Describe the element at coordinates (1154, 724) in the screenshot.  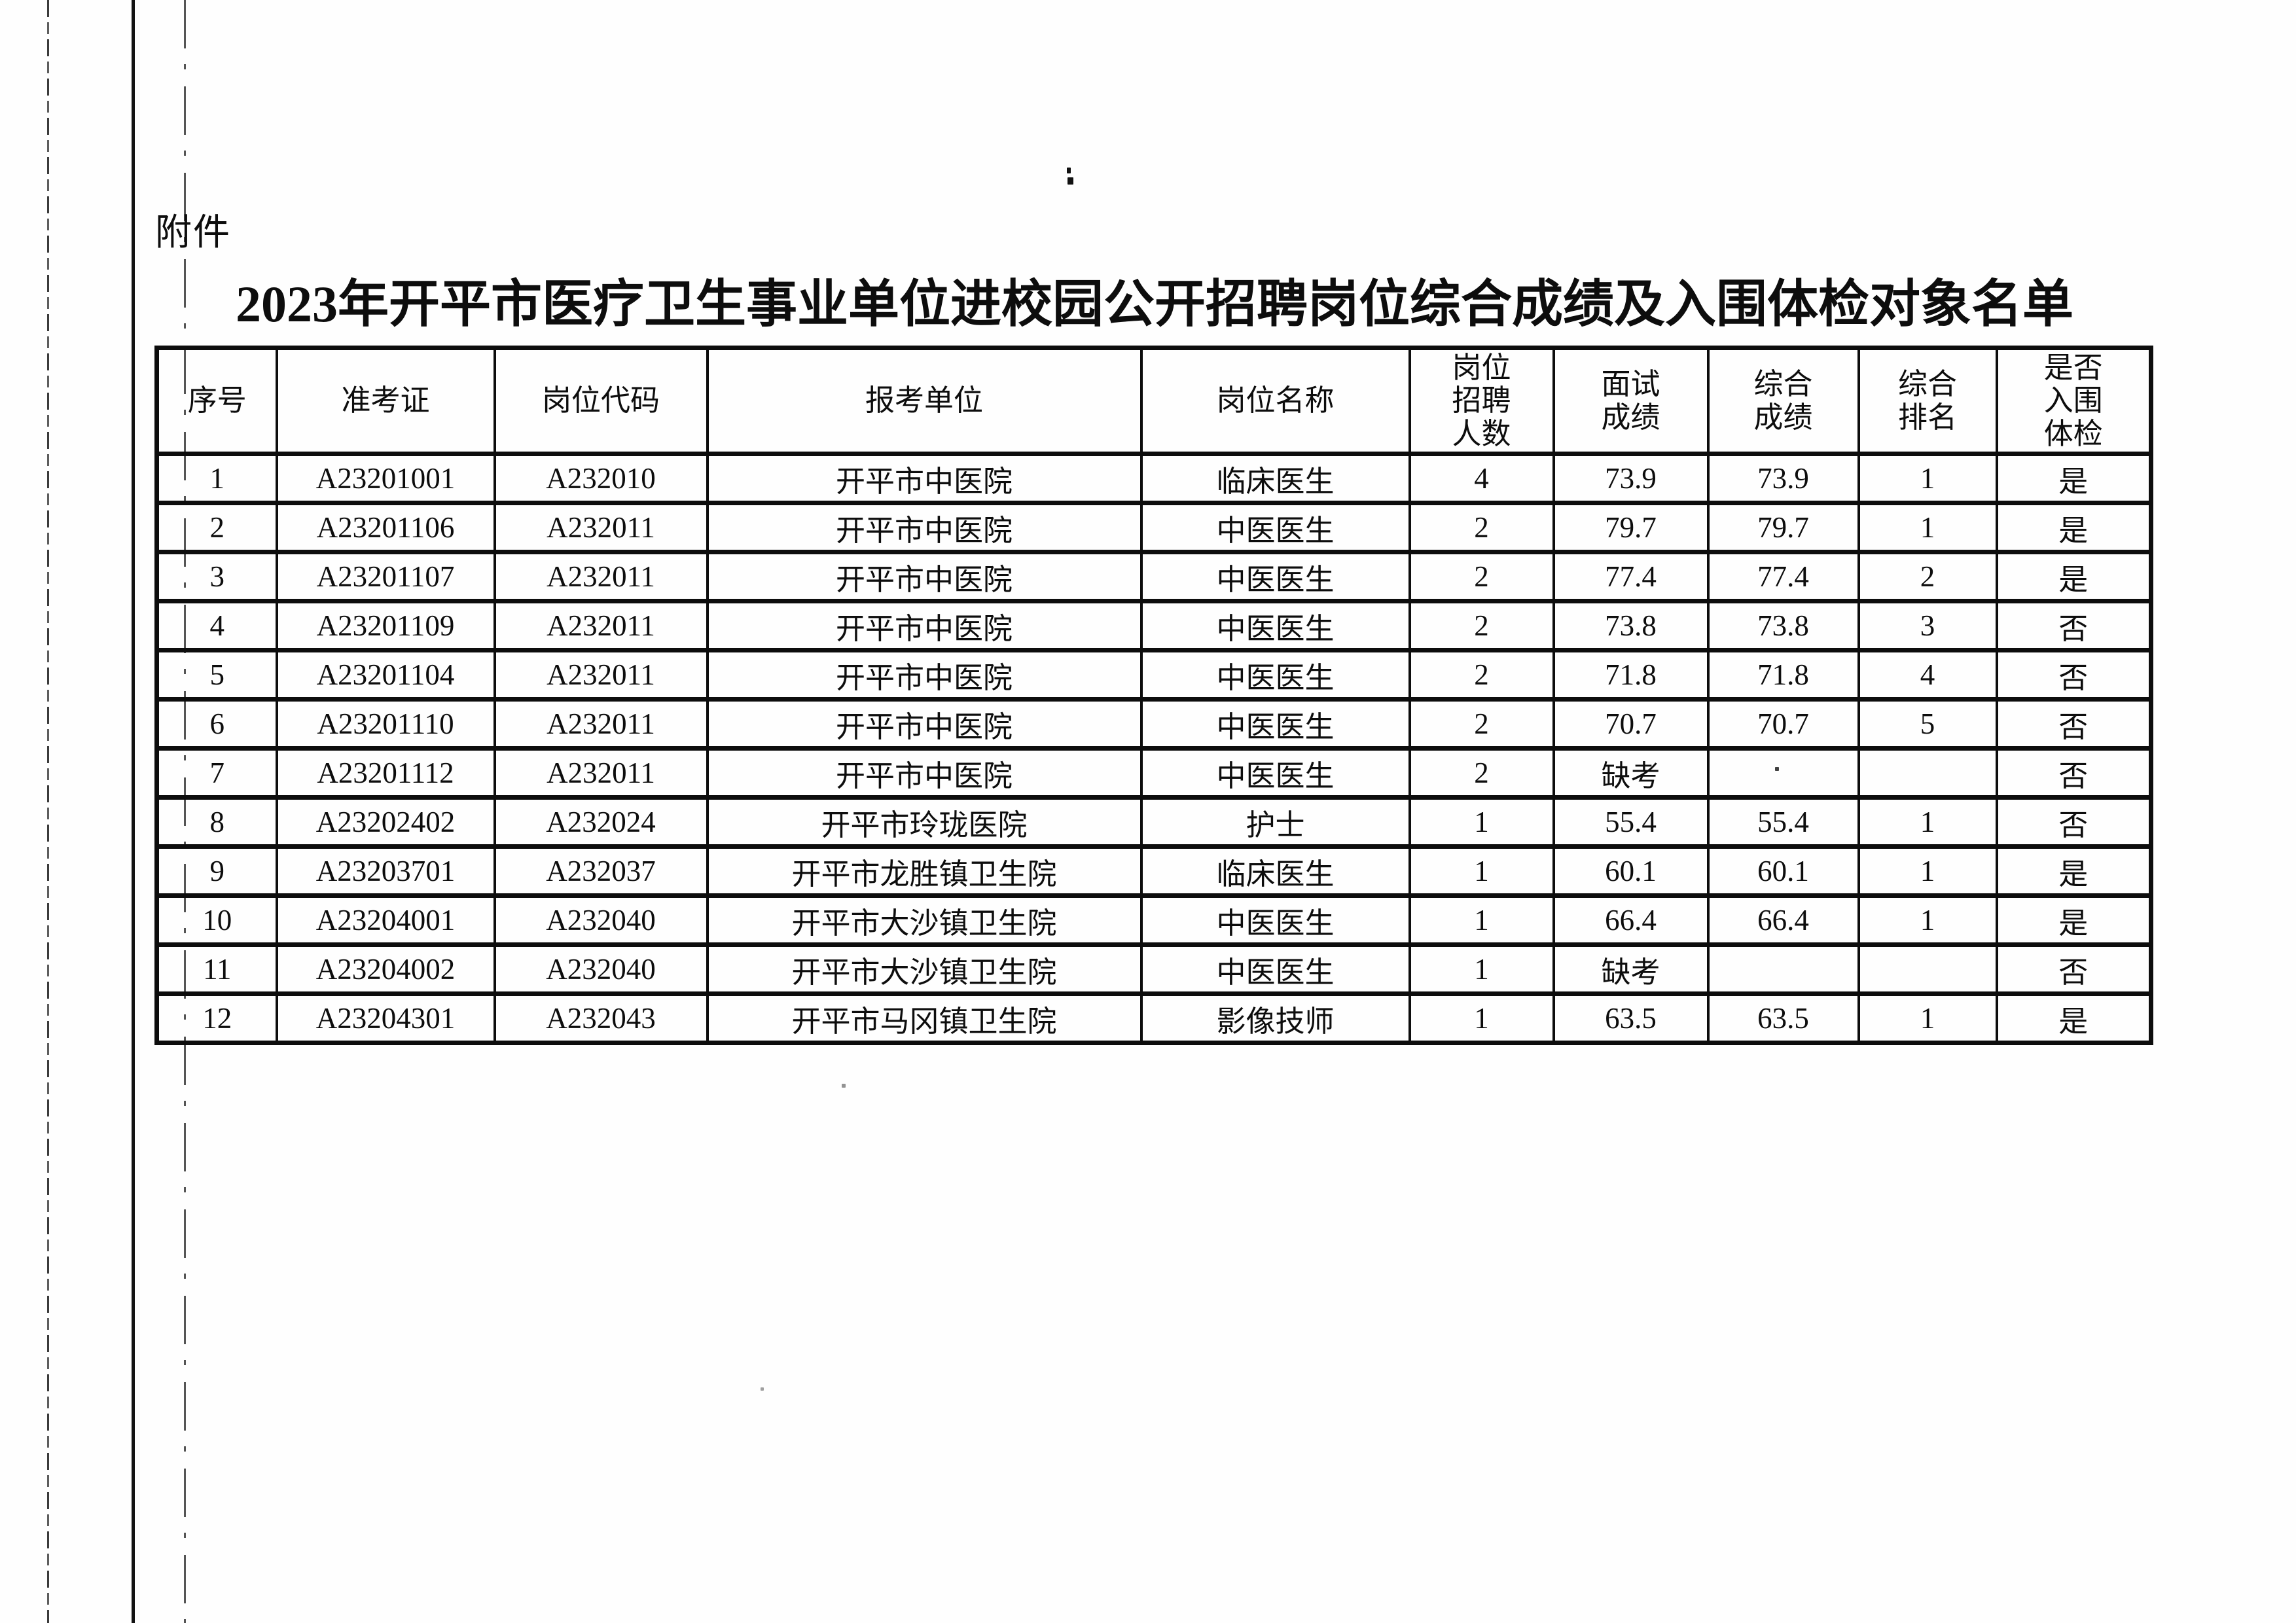
I see `table-row: 6 A23201110 A232011 开平市中医院 中医医生 2 70.7 70.7 5 否` at that location.